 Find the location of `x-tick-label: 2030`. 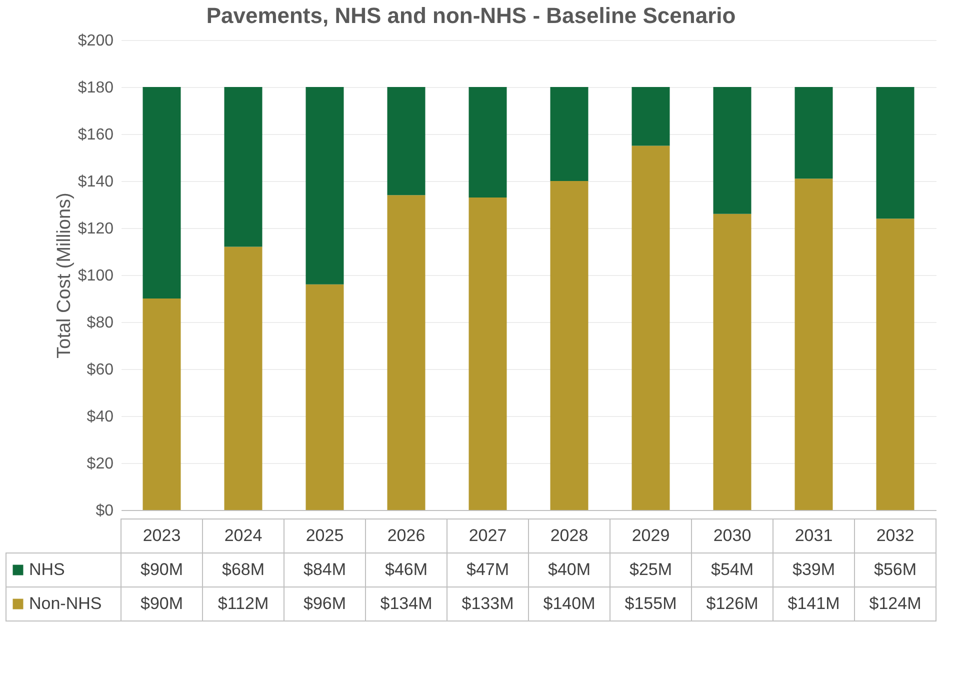

x-tick-label: 2030 is located at coordinates (732, 535).